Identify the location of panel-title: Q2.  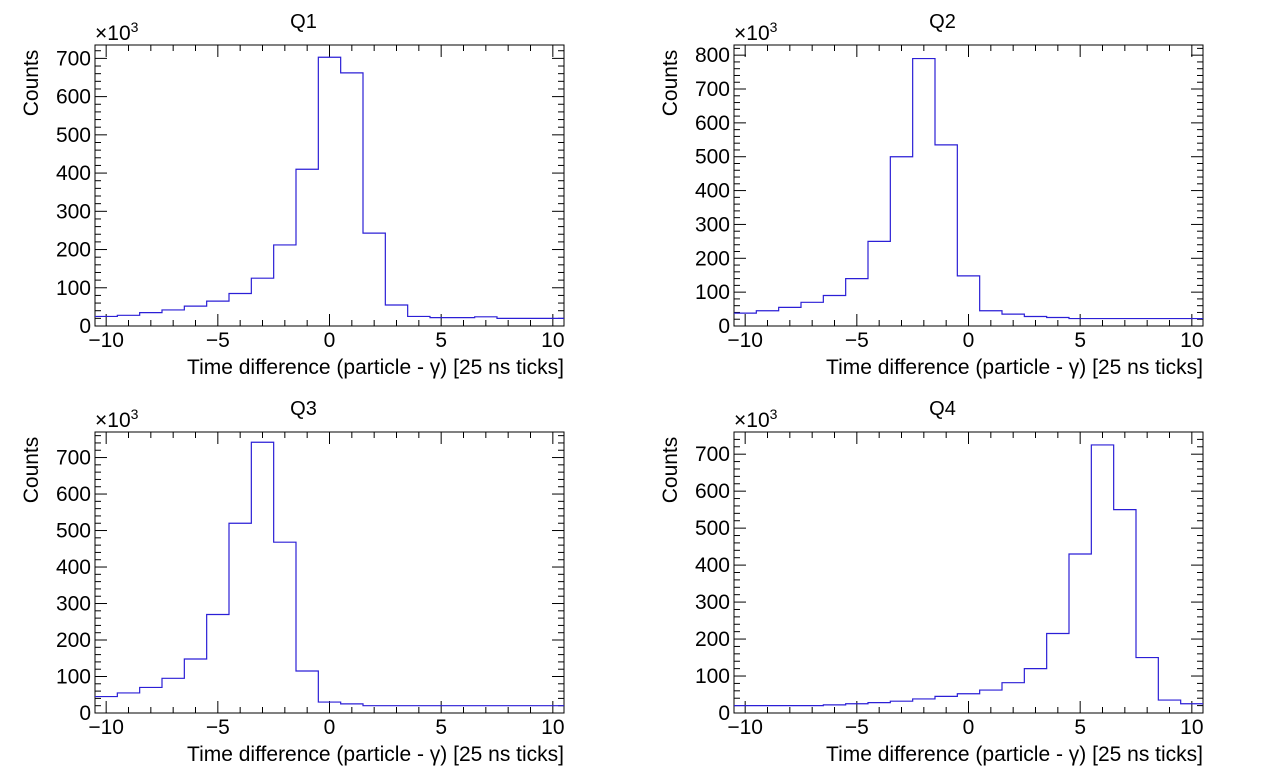
(942, 22).